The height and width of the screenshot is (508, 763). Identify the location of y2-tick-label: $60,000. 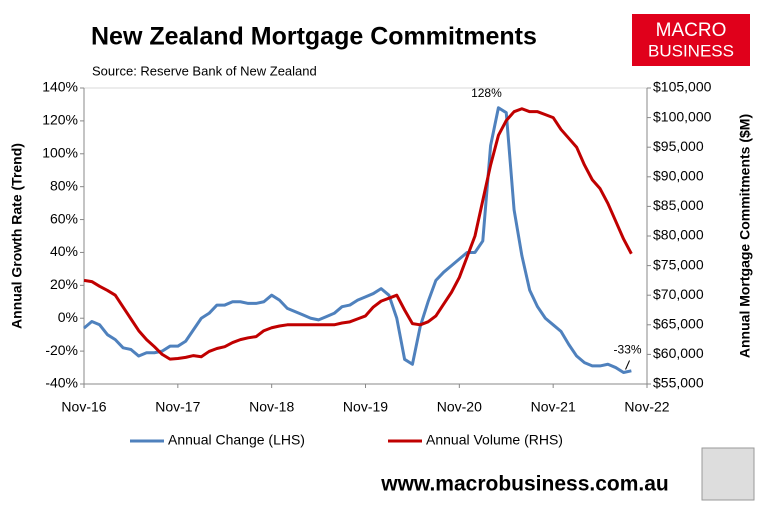
(678, 353).